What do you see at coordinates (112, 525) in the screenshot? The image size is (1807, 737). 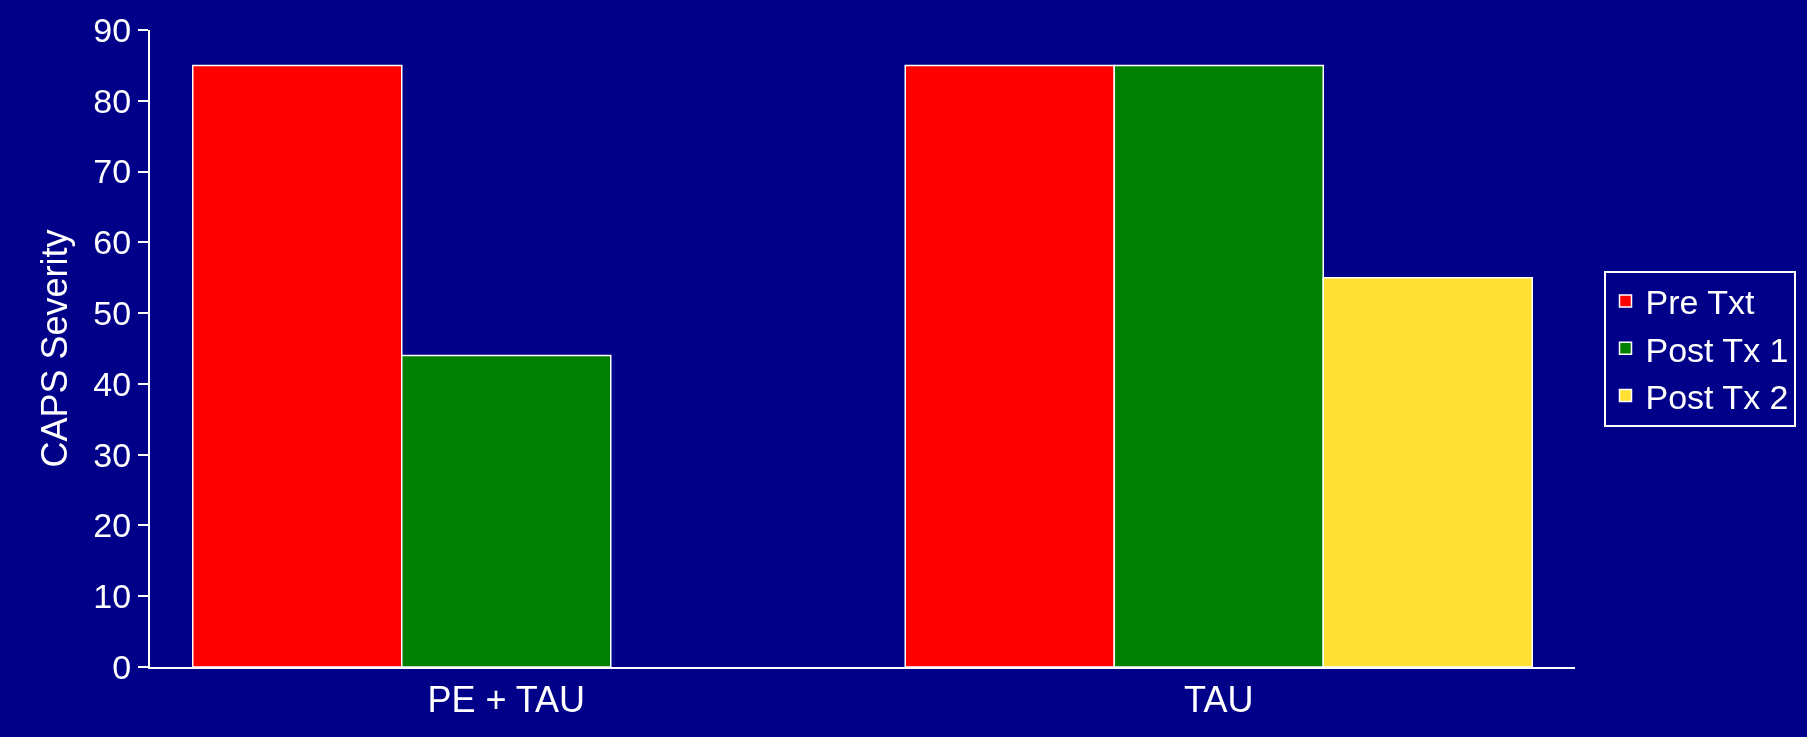 I see `y-tick-label: 20` at bounding box center [112, 525].